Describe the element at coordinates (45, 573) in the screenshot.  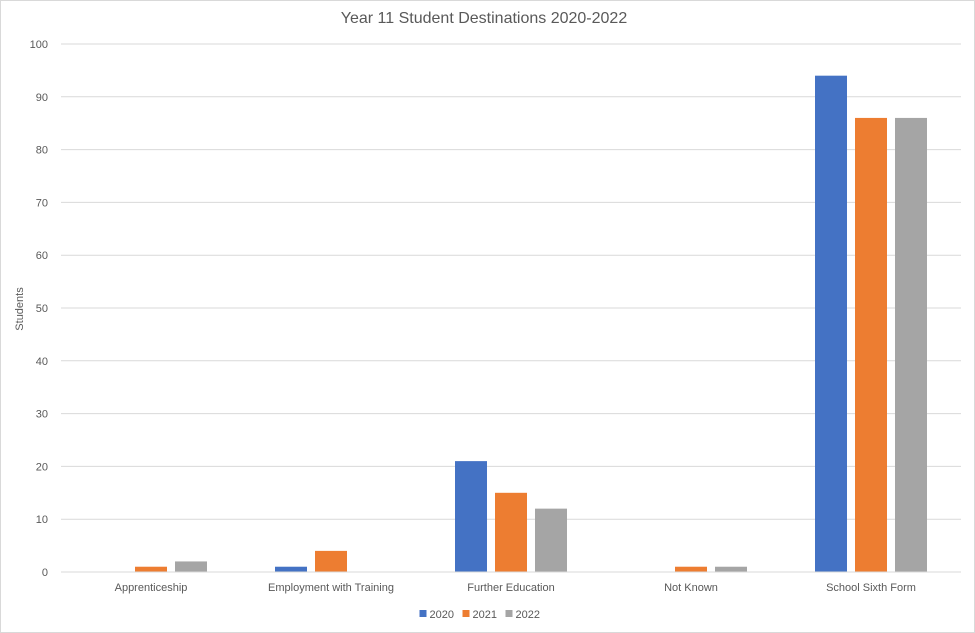
I see `y-tick-label: 0` at that location.